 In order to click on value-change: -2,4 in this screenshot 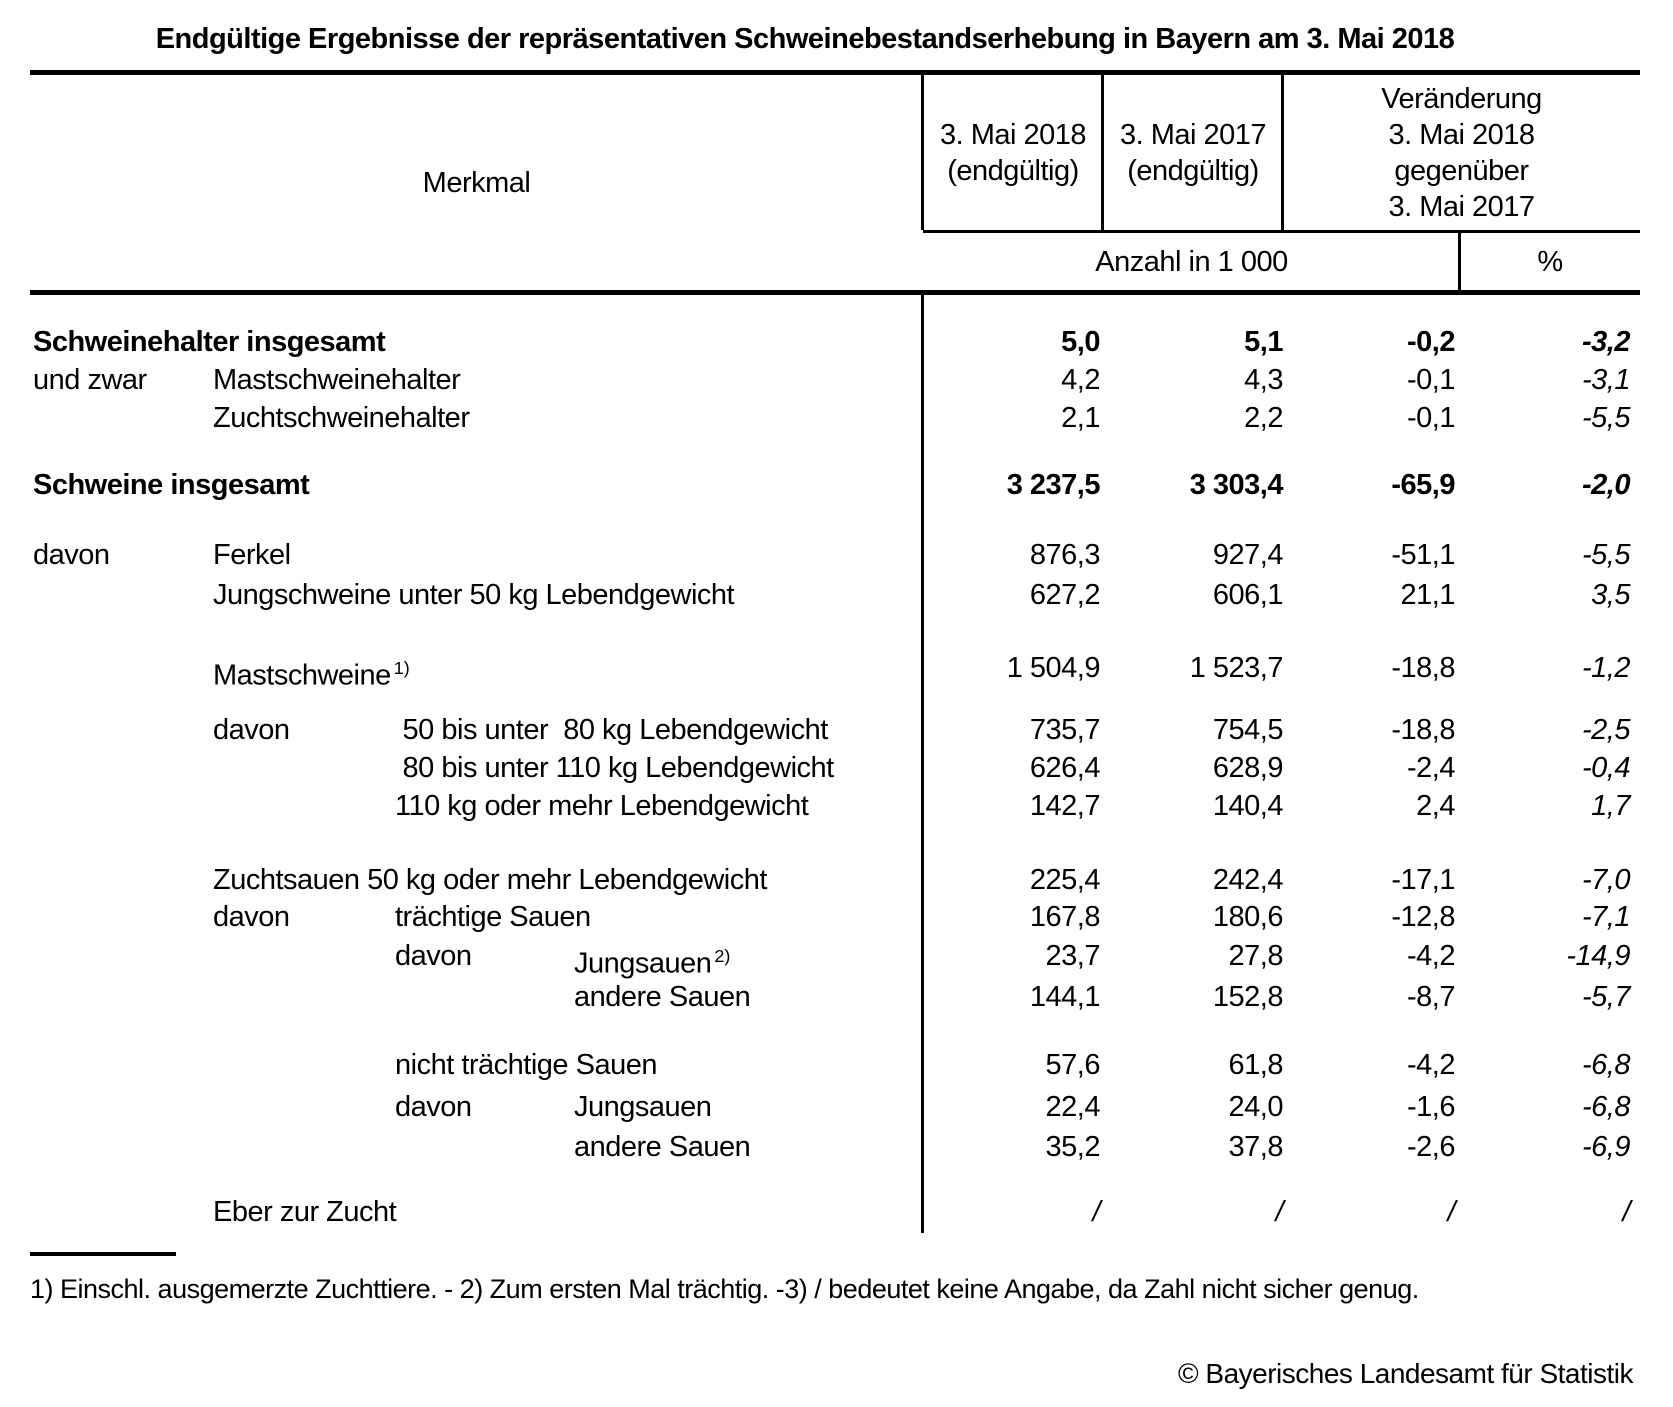, I will do `click(1431, 768)`.